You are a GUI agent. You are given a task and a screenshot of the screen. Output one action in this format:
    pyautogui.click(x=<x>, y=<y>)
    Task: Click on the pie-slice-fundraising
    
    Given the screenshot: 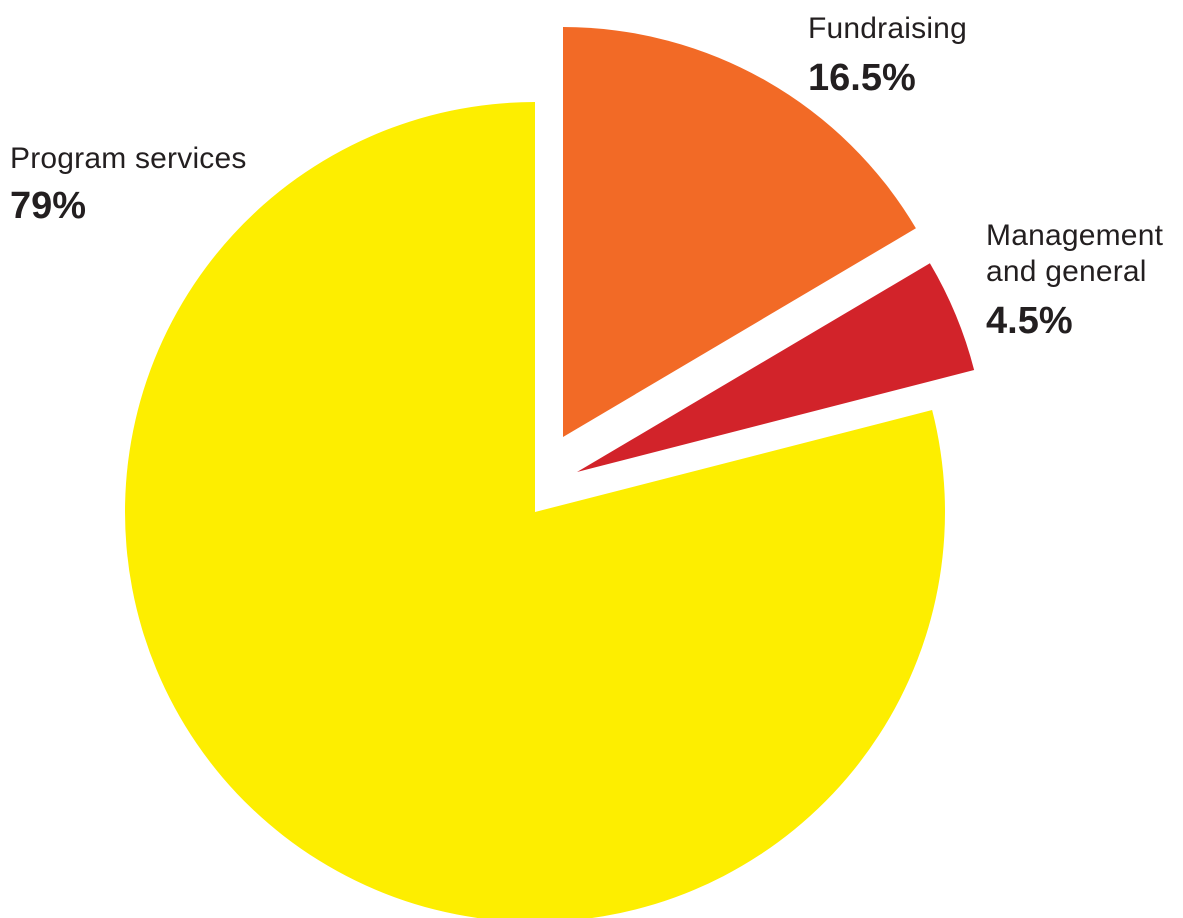 What is the action you would take?
    pyautogui.click(x=739, y=232)
    